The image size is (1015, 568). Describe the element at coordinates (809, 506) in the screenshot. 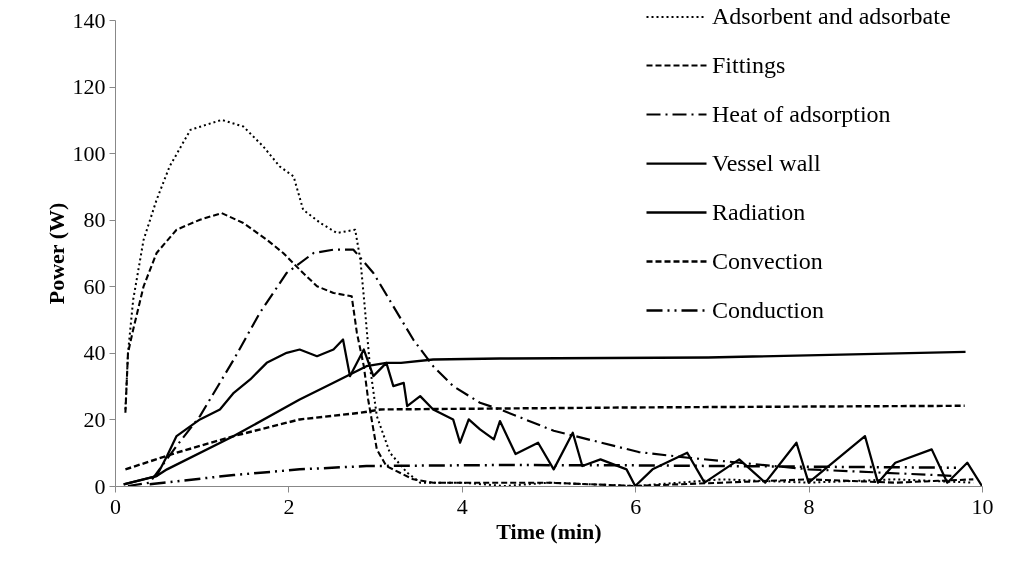

I see `x-tick-label: 8` at that location.